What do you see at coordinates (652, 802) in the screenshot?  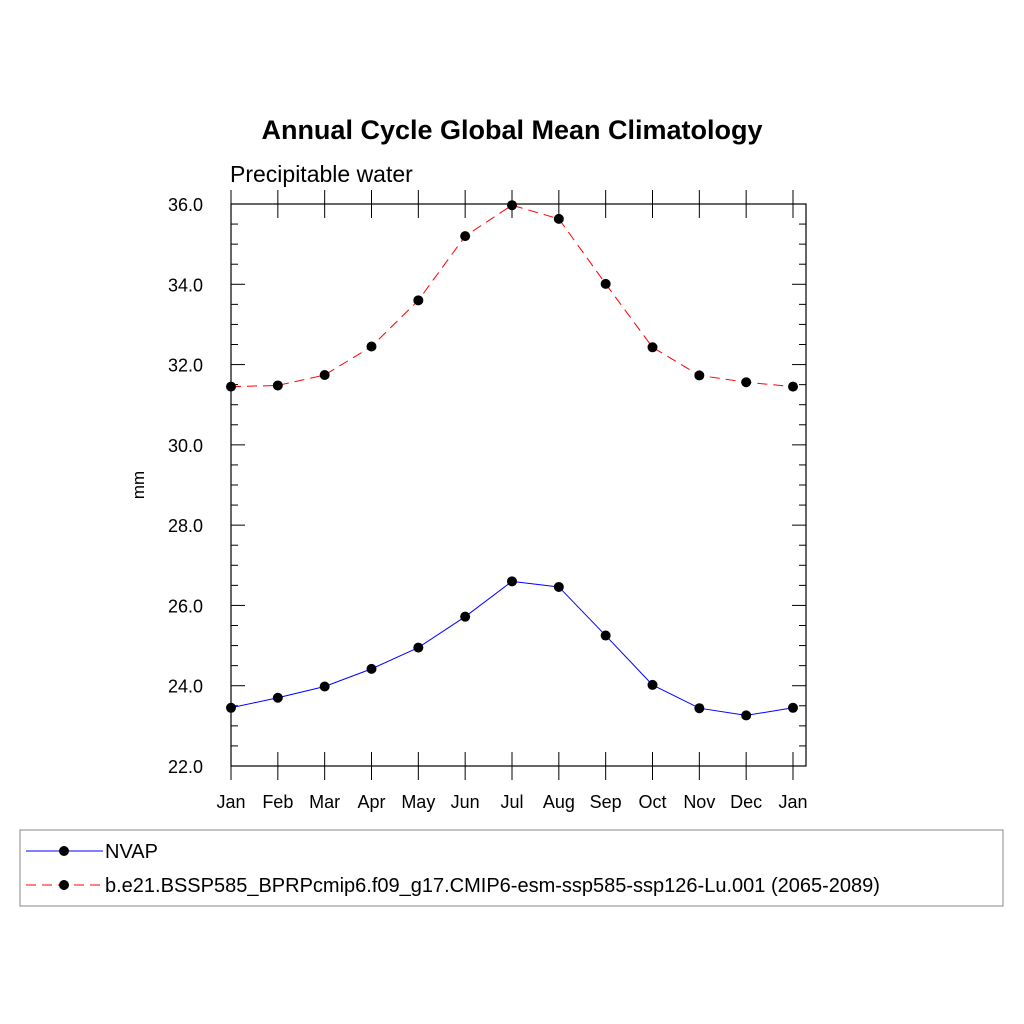 I see `x-tick-label: Oct` at bounding box center [652, 802].